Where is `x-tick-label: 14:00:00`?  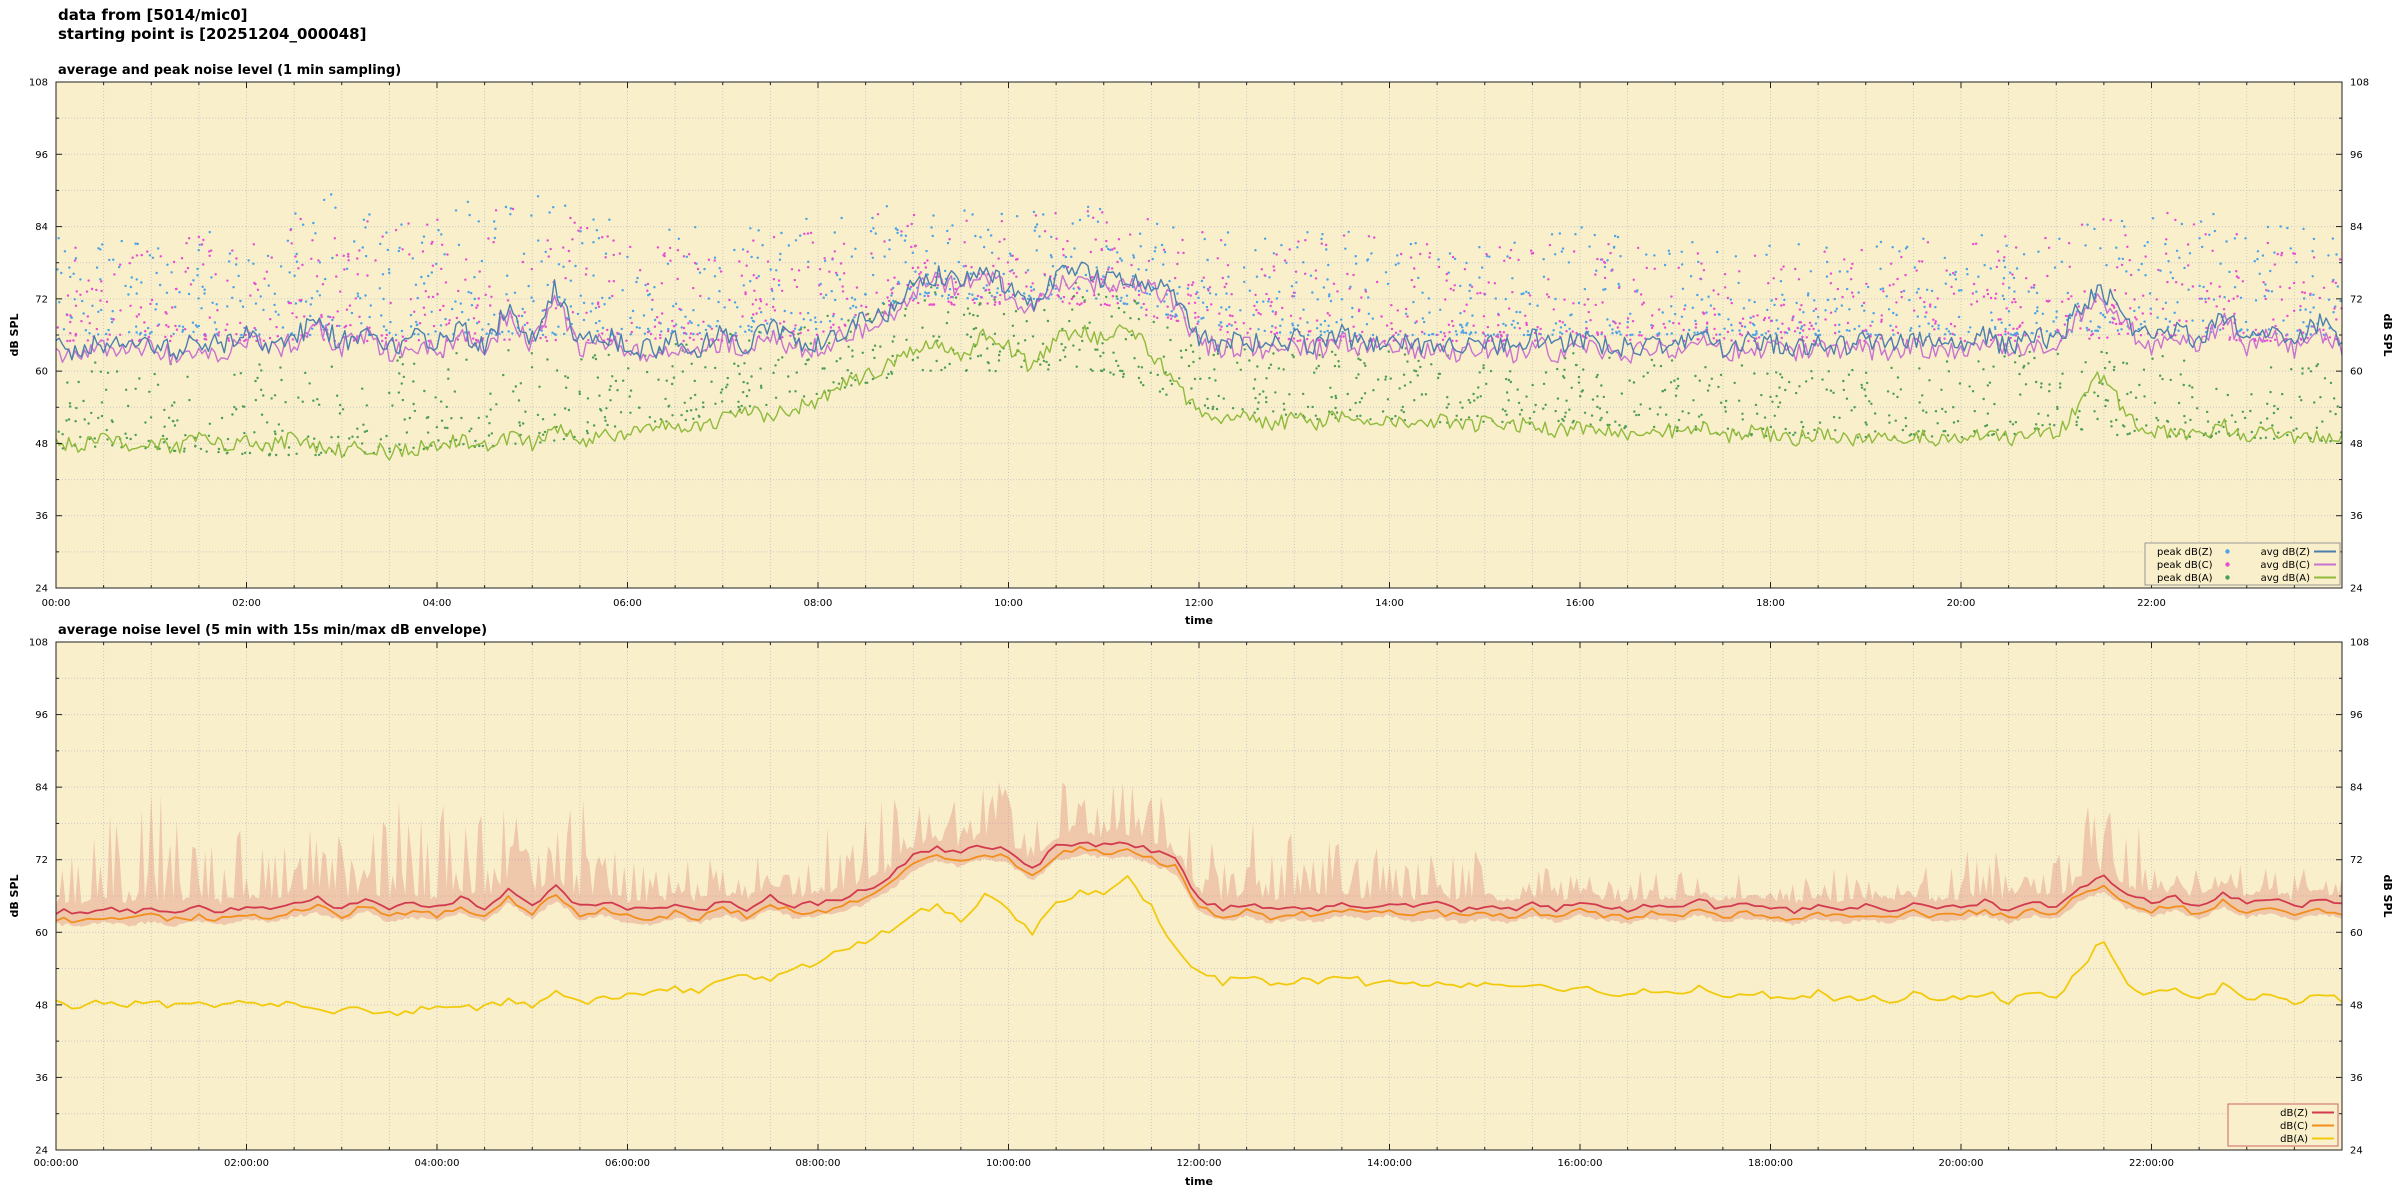
x-tick-label: 14:00:00 is located at coordinates (1389, 1163).